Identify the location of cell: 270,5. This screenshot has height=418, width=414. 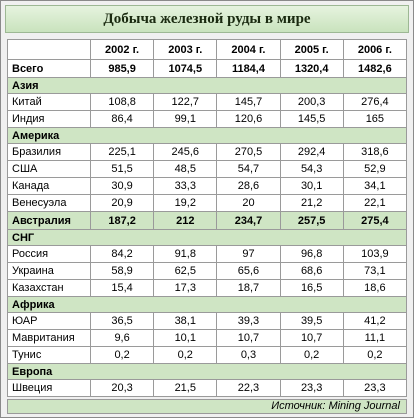
(248, 152).